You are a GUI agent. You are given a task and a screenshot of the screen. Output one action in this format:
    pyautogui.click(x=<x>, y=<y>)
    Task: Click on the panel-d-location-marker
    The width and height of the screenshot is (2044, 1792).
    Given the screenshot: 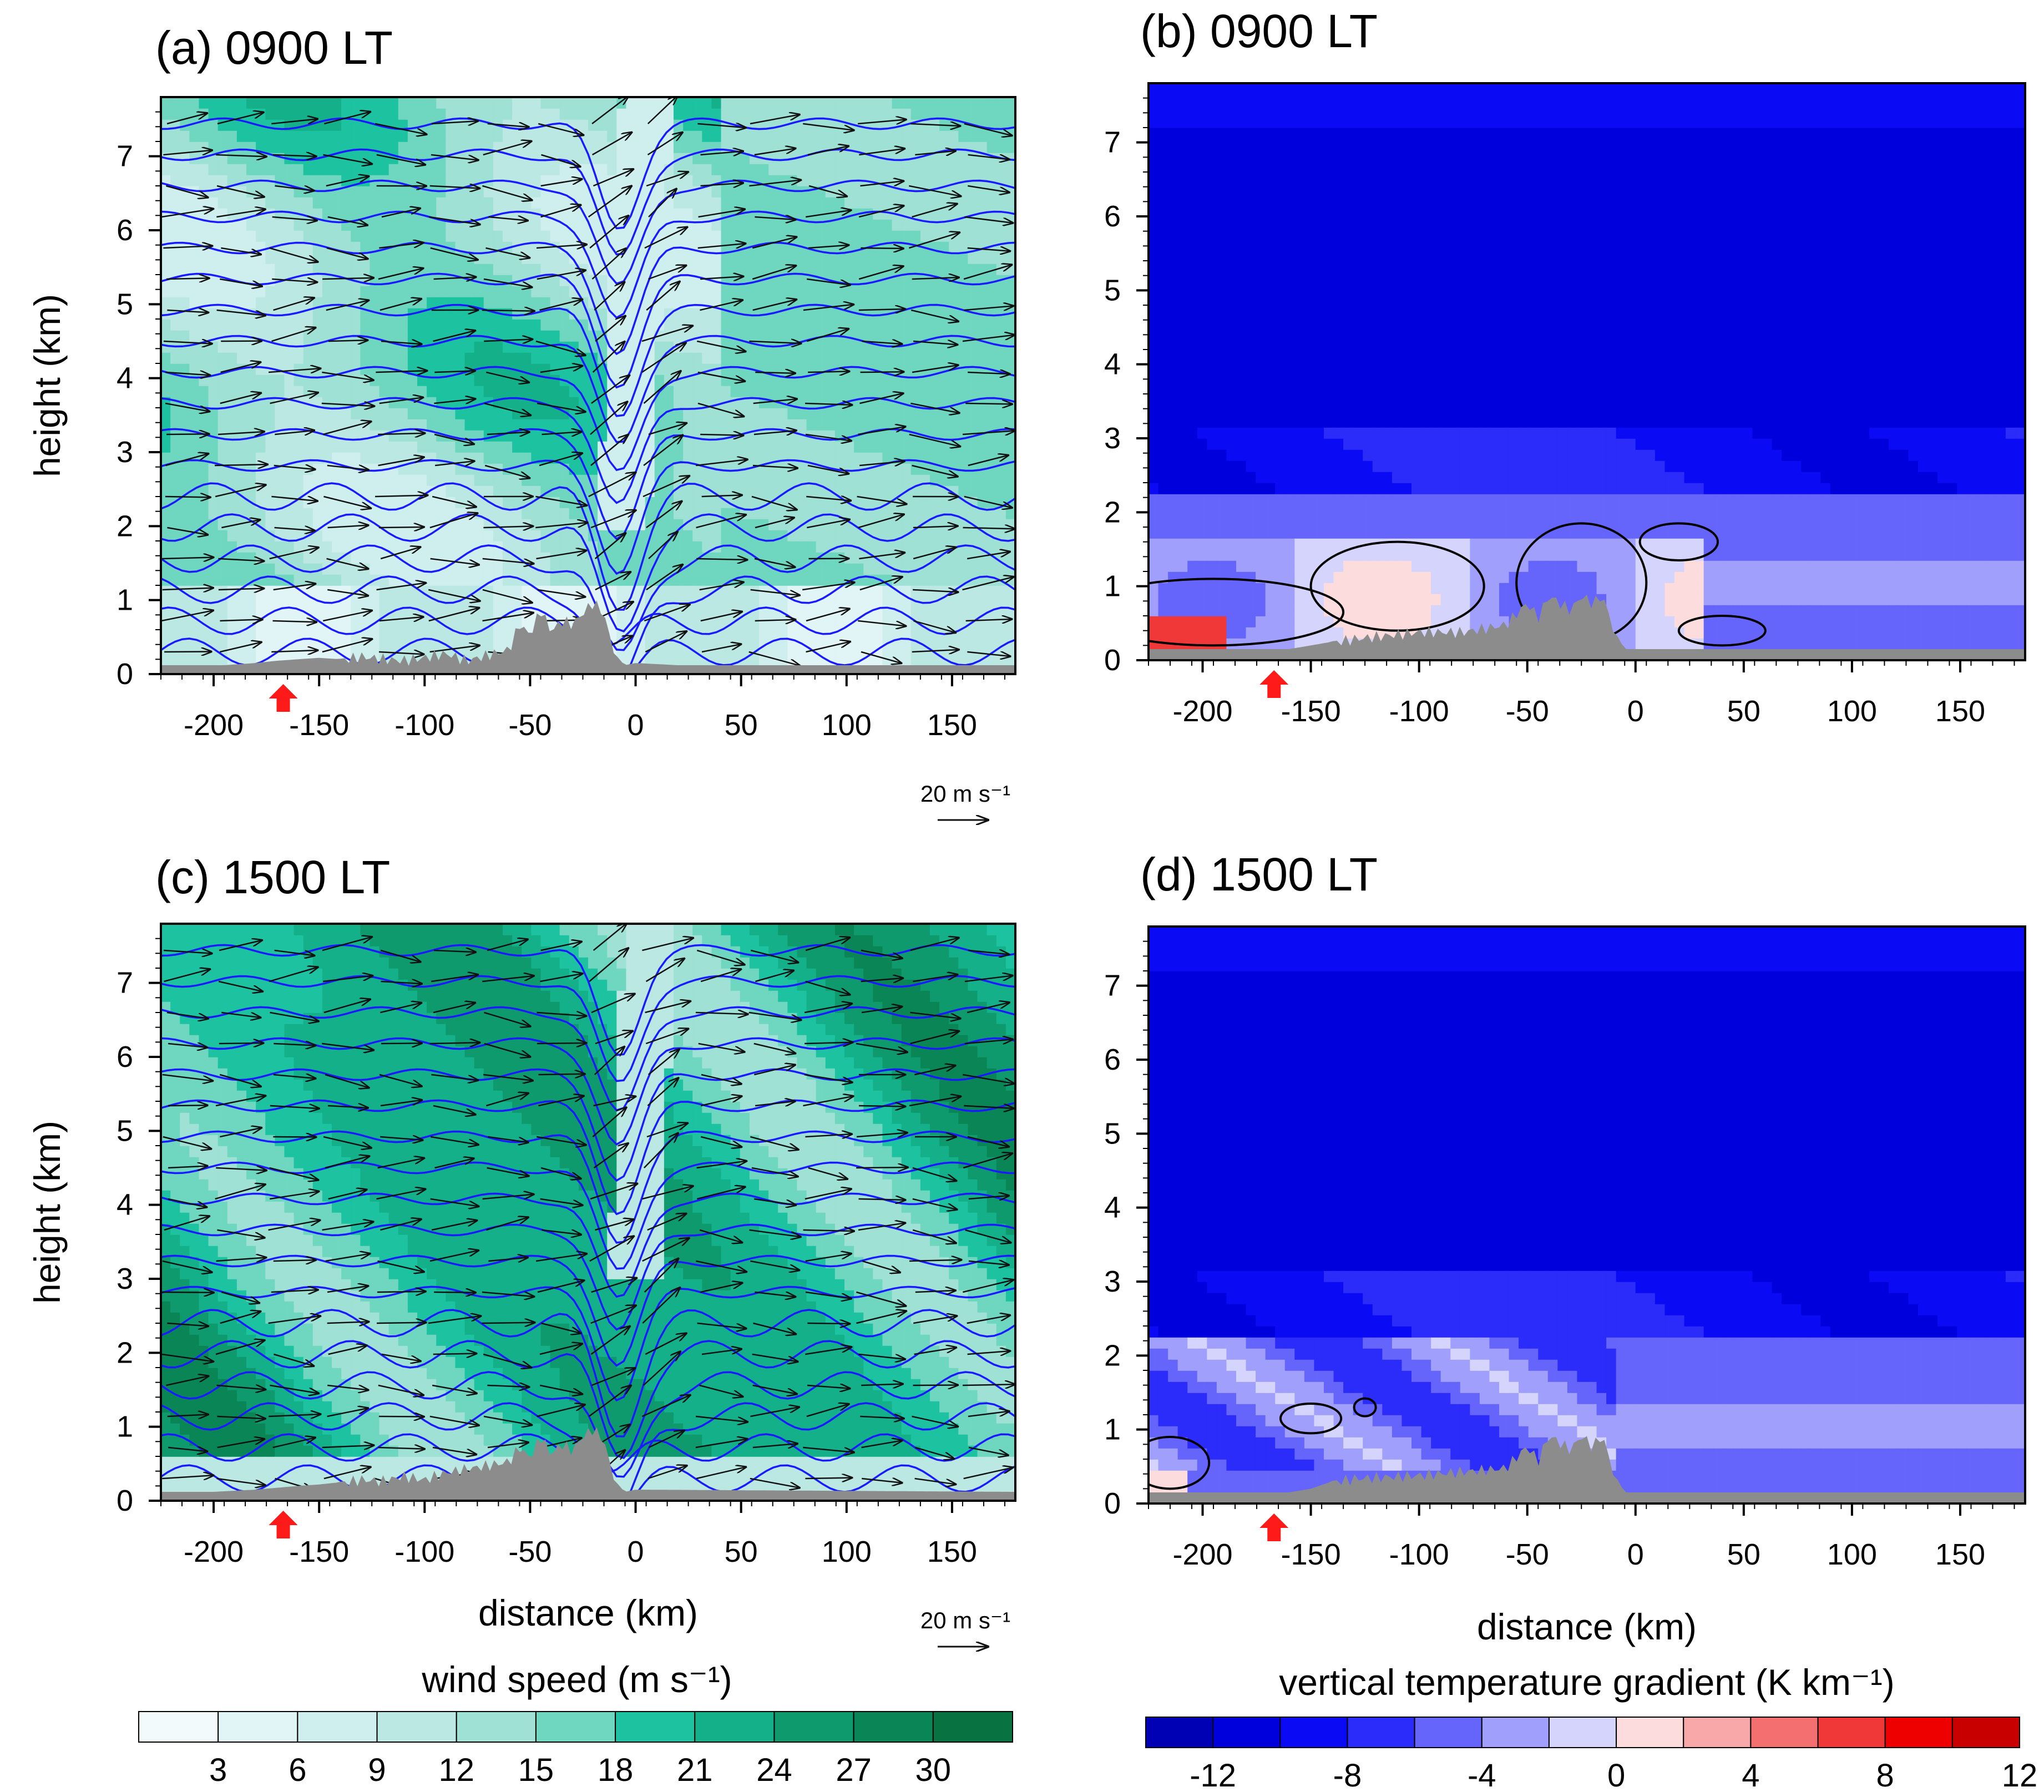 What is the action you would take?
    pyautogui.click(x=1274, y=1527)
    